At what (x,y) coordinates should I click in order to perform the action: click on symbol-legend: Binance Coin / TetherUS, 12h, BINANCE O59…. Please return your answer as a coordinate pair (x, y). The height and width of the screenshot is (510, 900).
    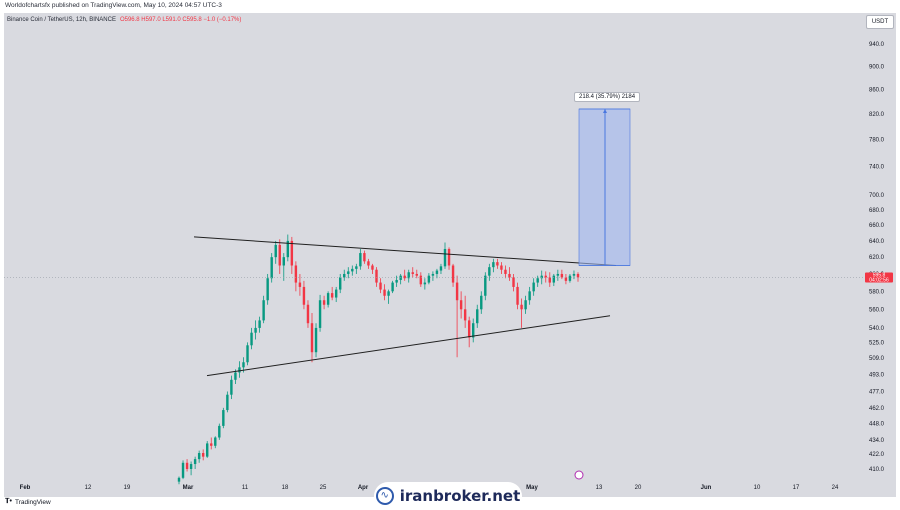
    Looking at the image, I should click on (124, 20).